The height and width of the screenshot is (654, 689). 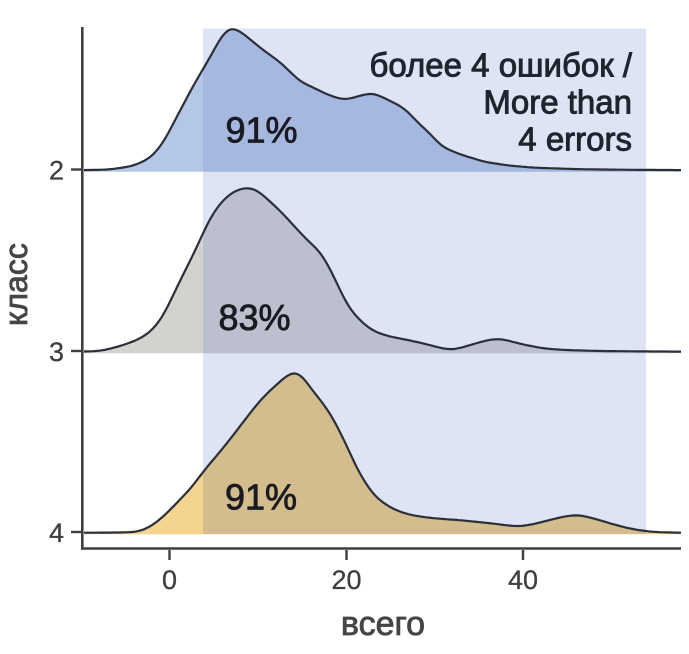 I want to click on svg-text: 3, so click(x=56, y=352).